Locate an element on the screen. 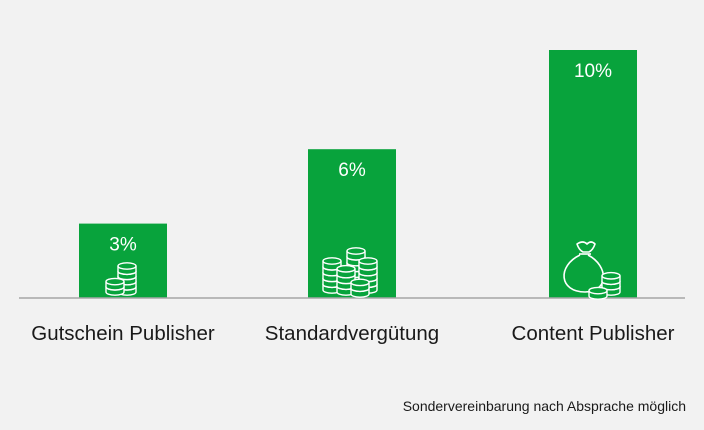 Image resolution: width=704 pixels, height=430 pixels. category-label-2: Standardvergütung is located at coordinates (352, 333).